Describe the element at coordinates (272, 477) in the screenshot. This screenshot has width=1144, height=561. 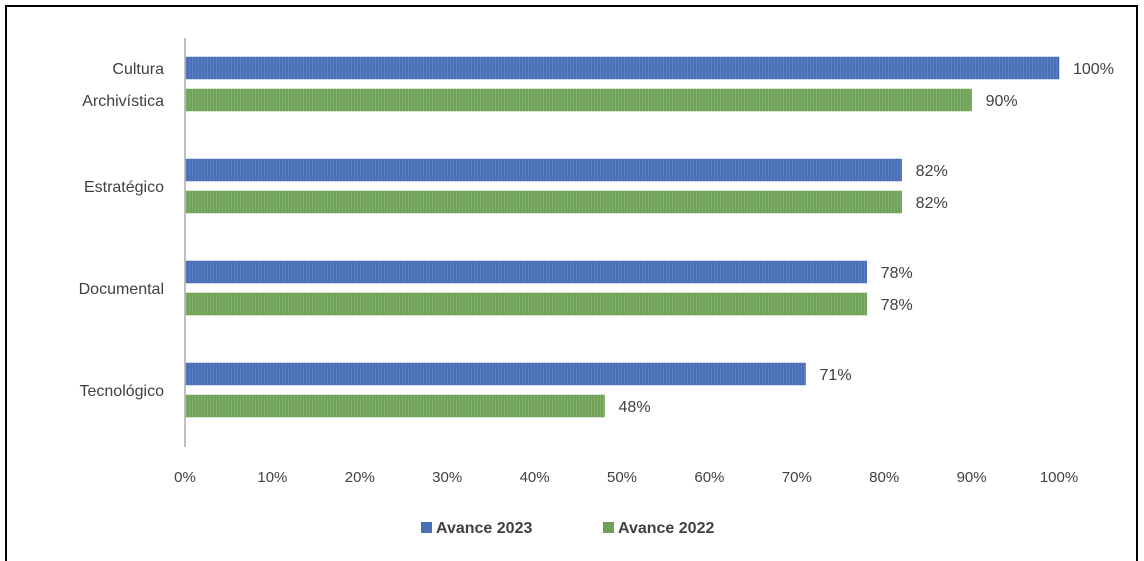
I see `x-tick-label: 10%` at that location.